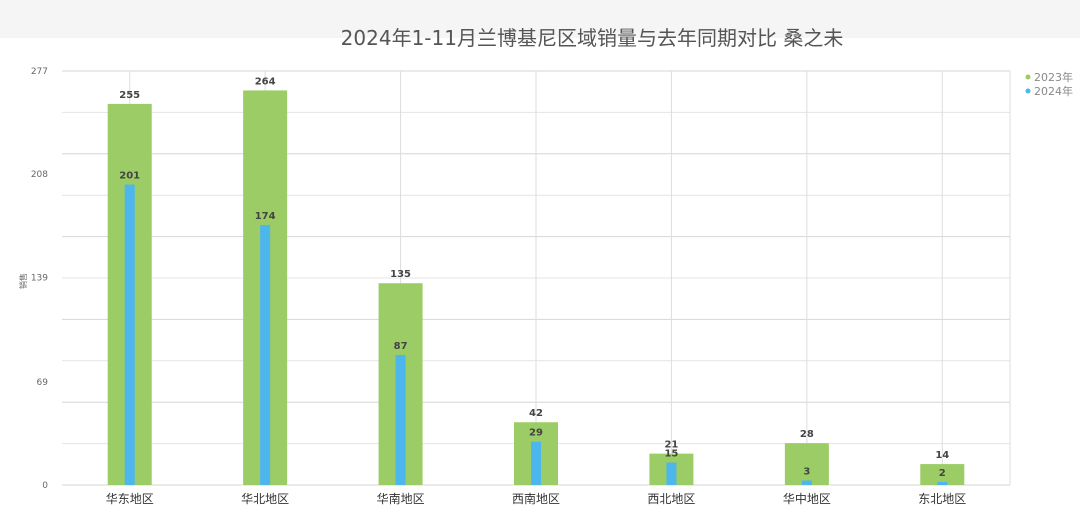  Describe the element at coordinates (671, 499) in the screenshot. I see `x-category-label: 西北地区` at that location.